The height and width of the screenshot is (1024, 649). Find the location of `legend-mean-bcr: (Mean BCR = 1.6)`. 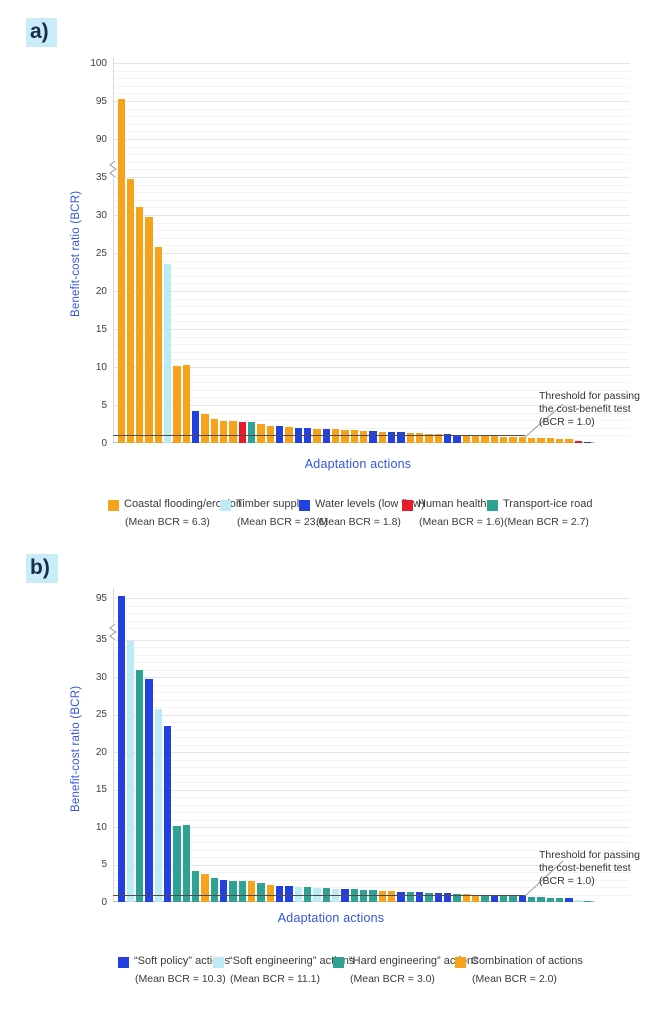

legend-mean-bcr: (Mean BCR = 1.6) is located at coordinates (461, 522).